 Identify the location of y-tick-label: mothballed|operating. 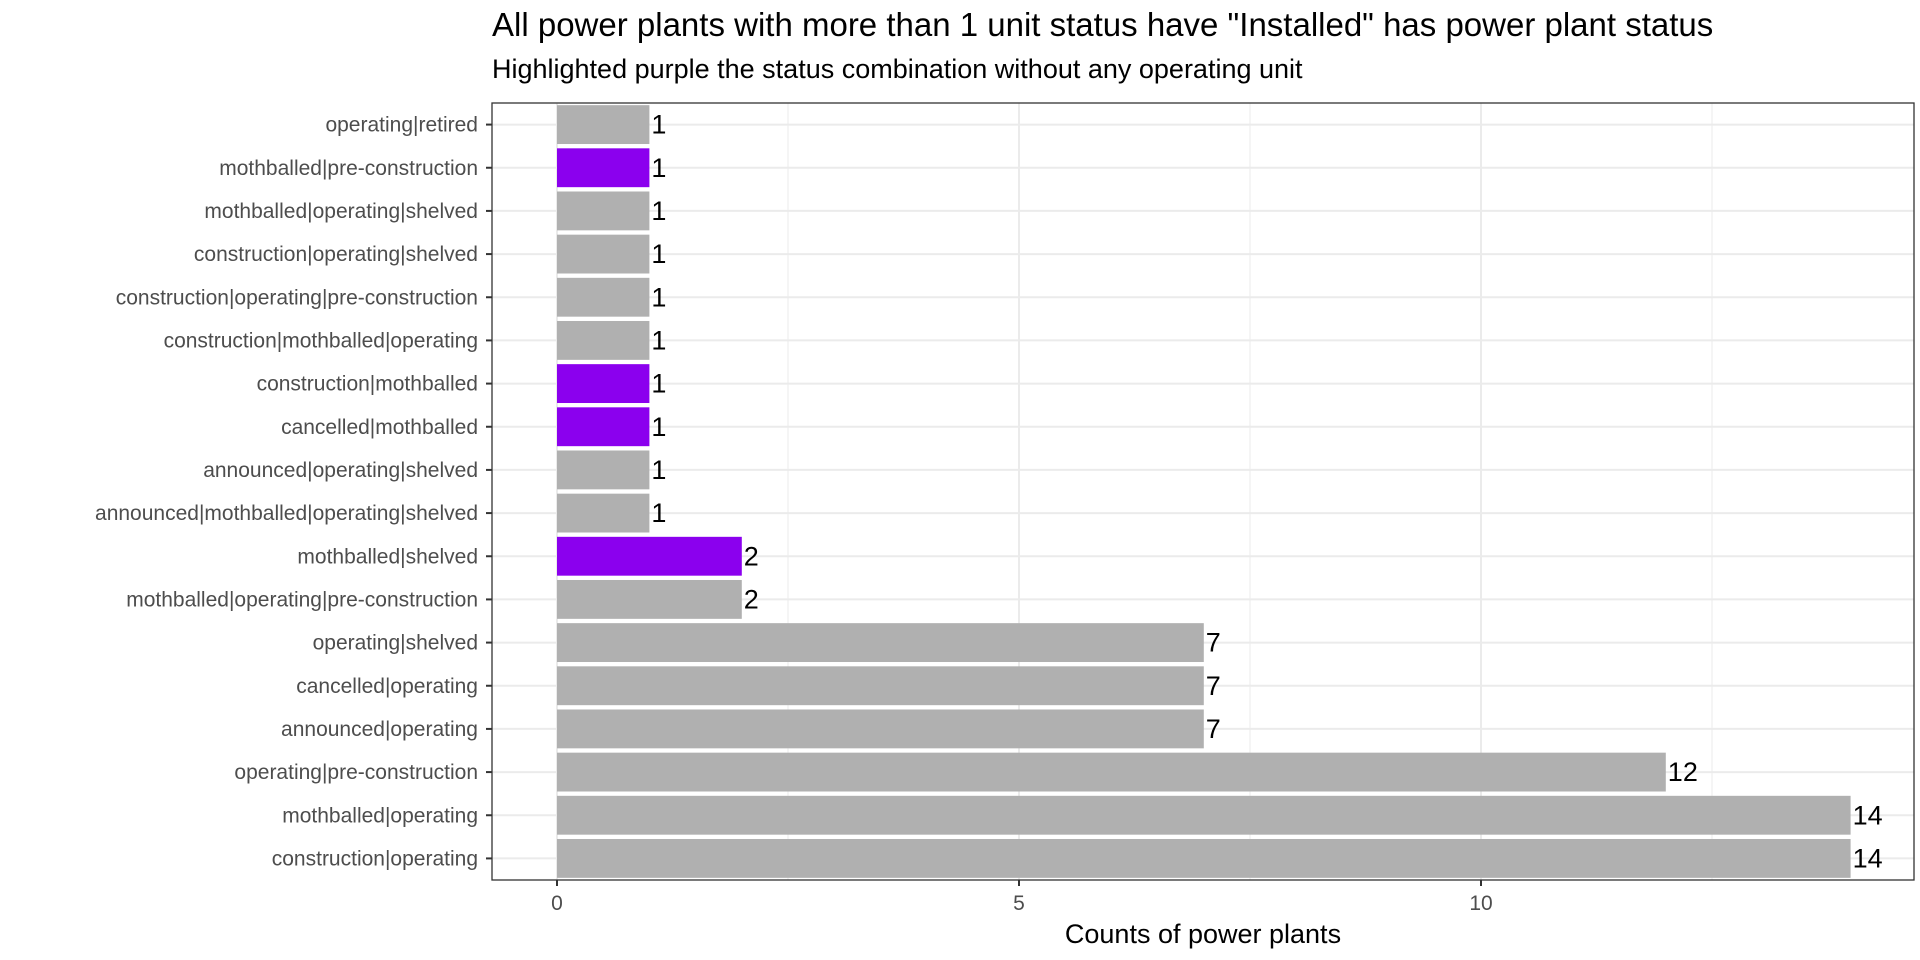
(380, 815).